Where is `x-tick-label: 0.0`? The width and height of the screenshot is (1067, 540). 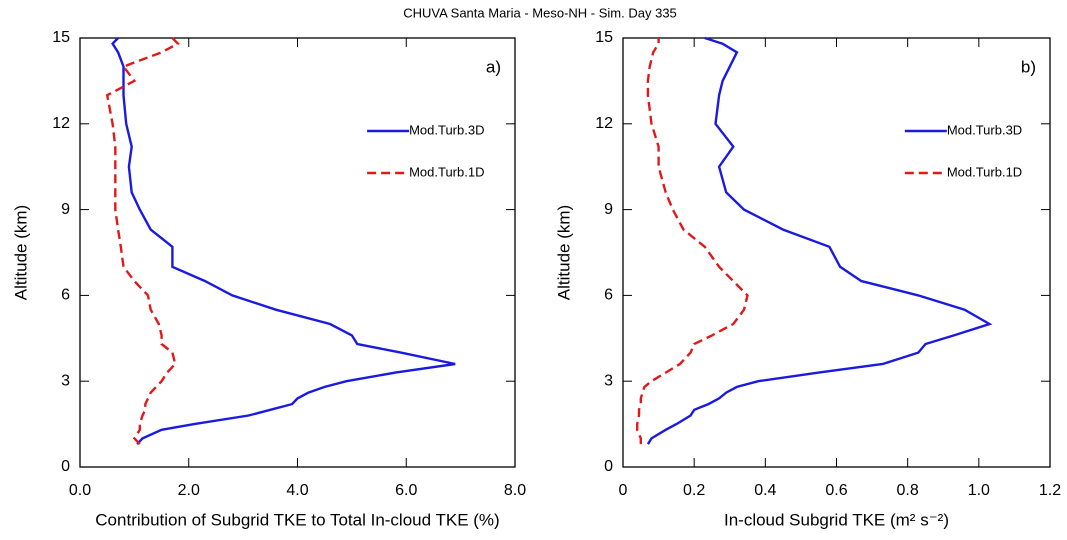 x-tick-label: 0.0 is located at coordinates (80, 490).